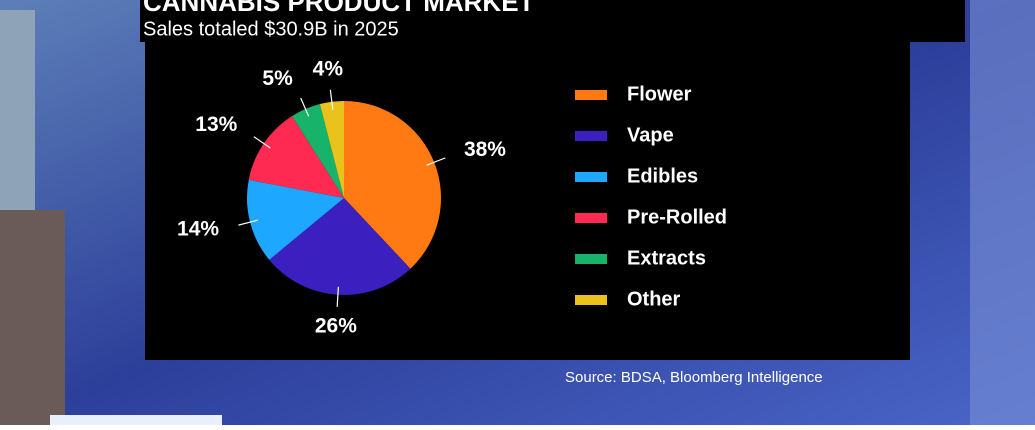 The height and width of the screenshot is (430, 1035). I want to click on legend-label: Flower, so click(659, 94).